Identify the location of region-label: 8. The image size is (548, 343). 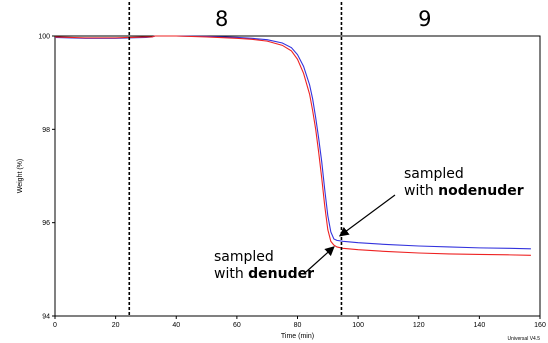
(221, 19).